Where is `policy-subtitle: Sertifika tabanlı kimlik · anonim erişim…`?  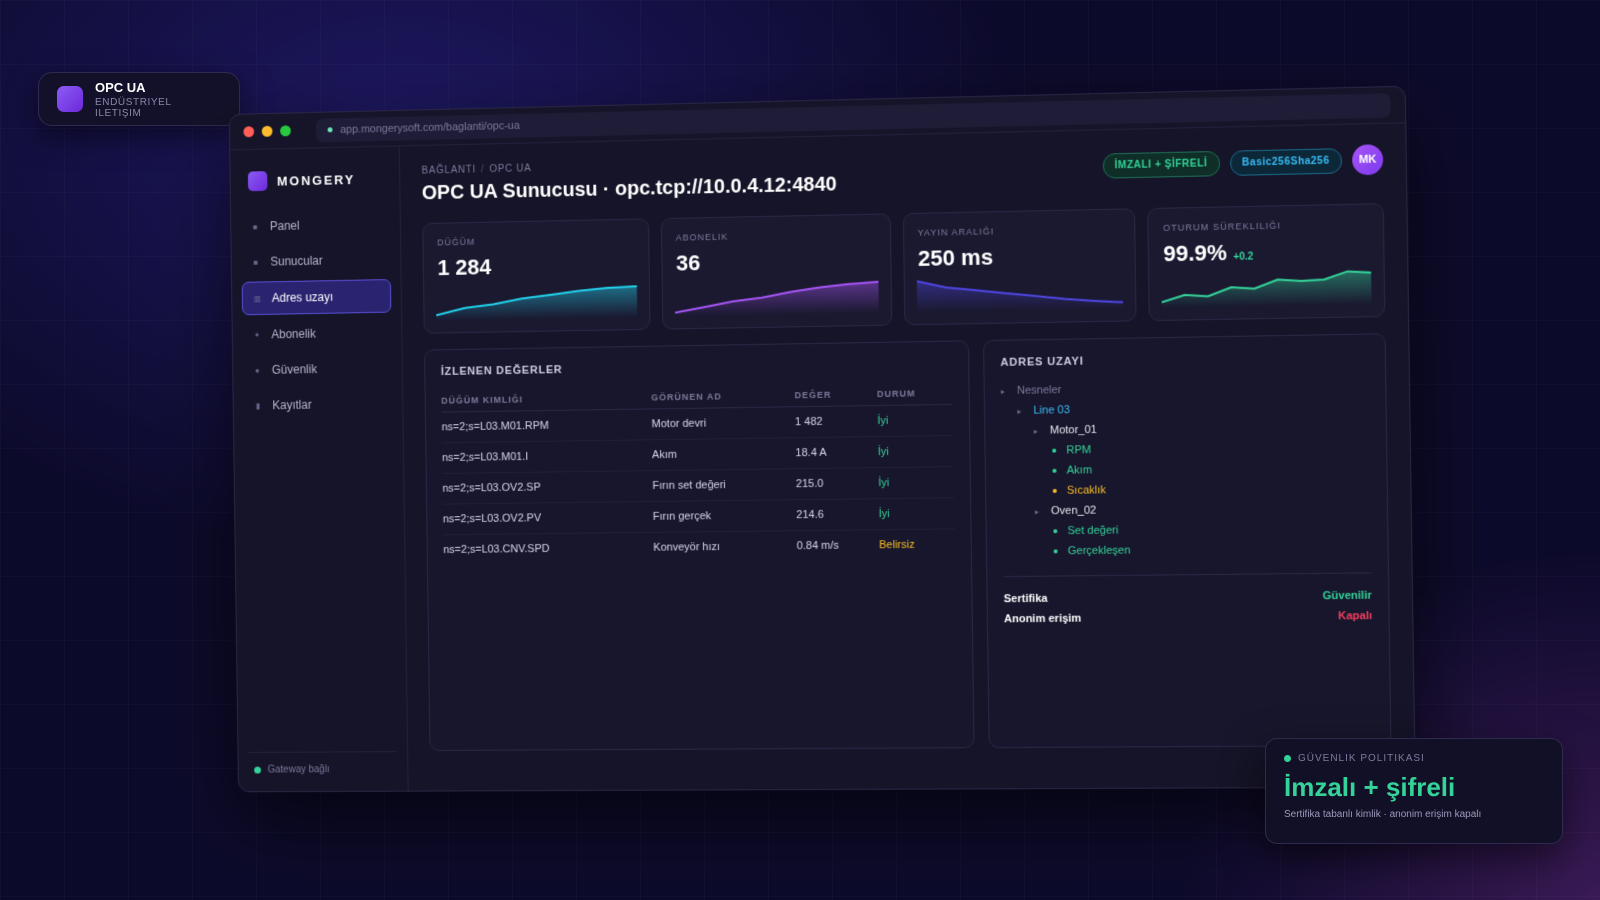
policy-subtitle: Sertifika tabanlı kimlik · anonim erişim… is located at coordinates (1383, 814).